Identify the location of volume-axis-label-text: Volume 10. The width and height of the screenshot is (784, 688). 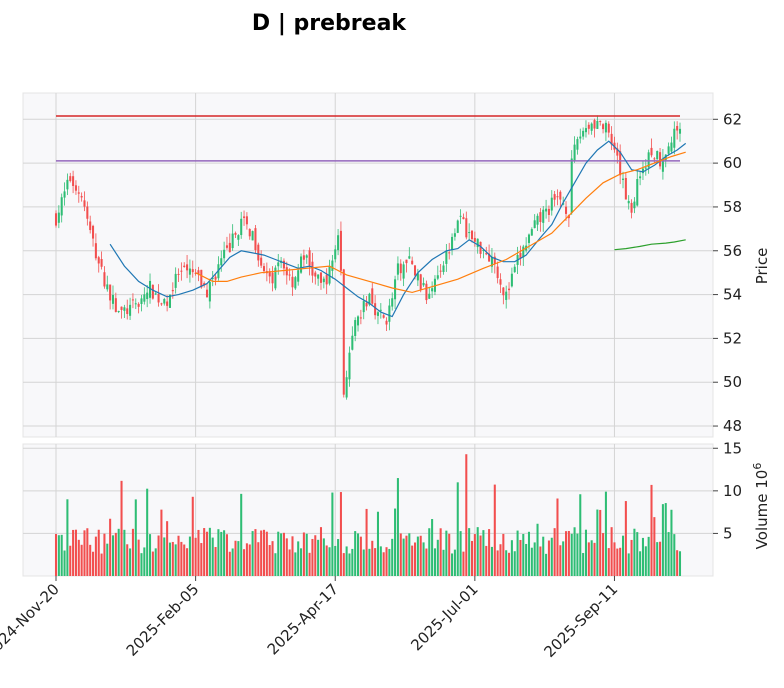
(762, 510).